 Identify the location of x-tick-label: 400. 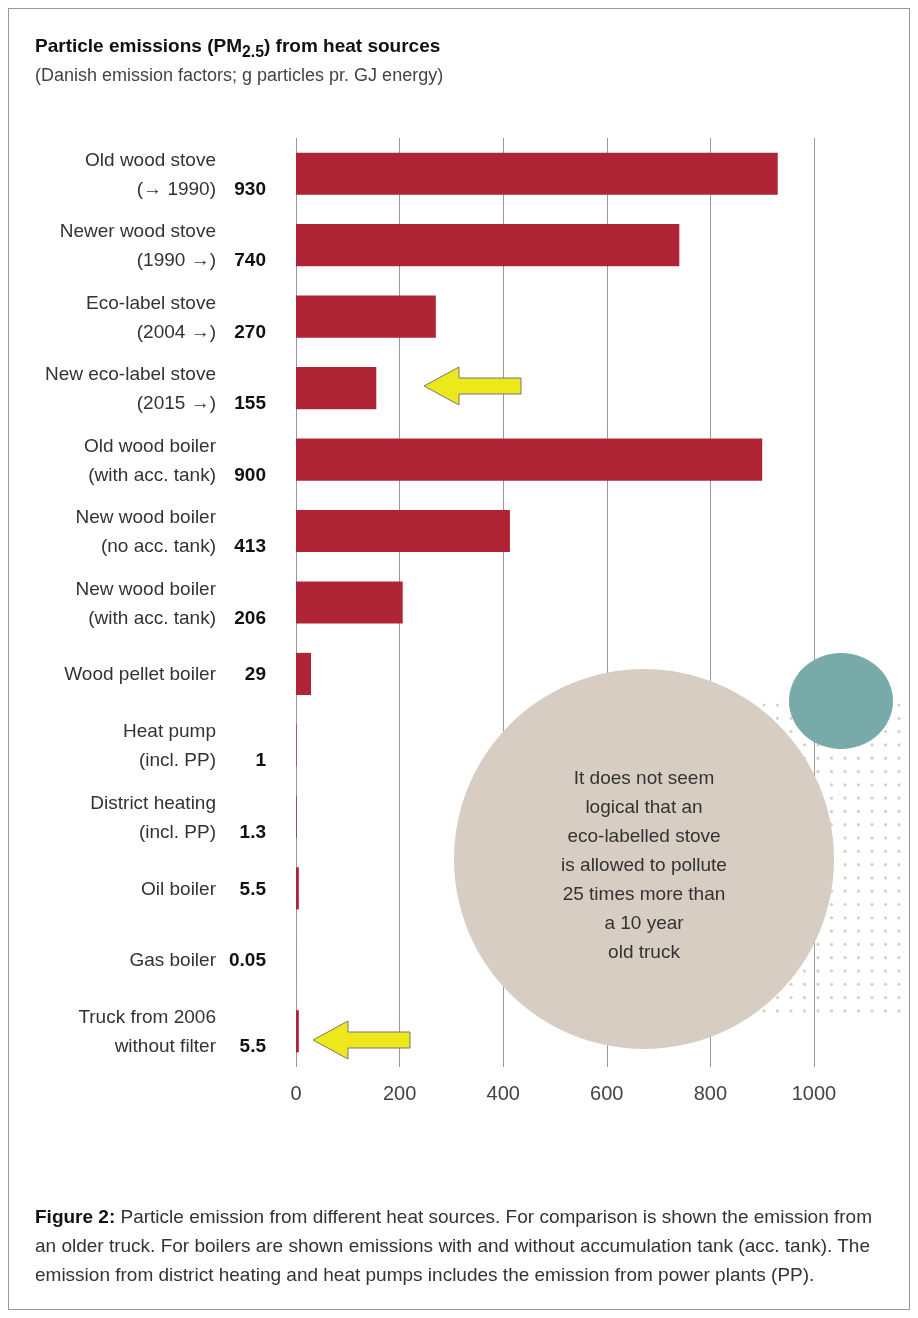
(503, 1093).